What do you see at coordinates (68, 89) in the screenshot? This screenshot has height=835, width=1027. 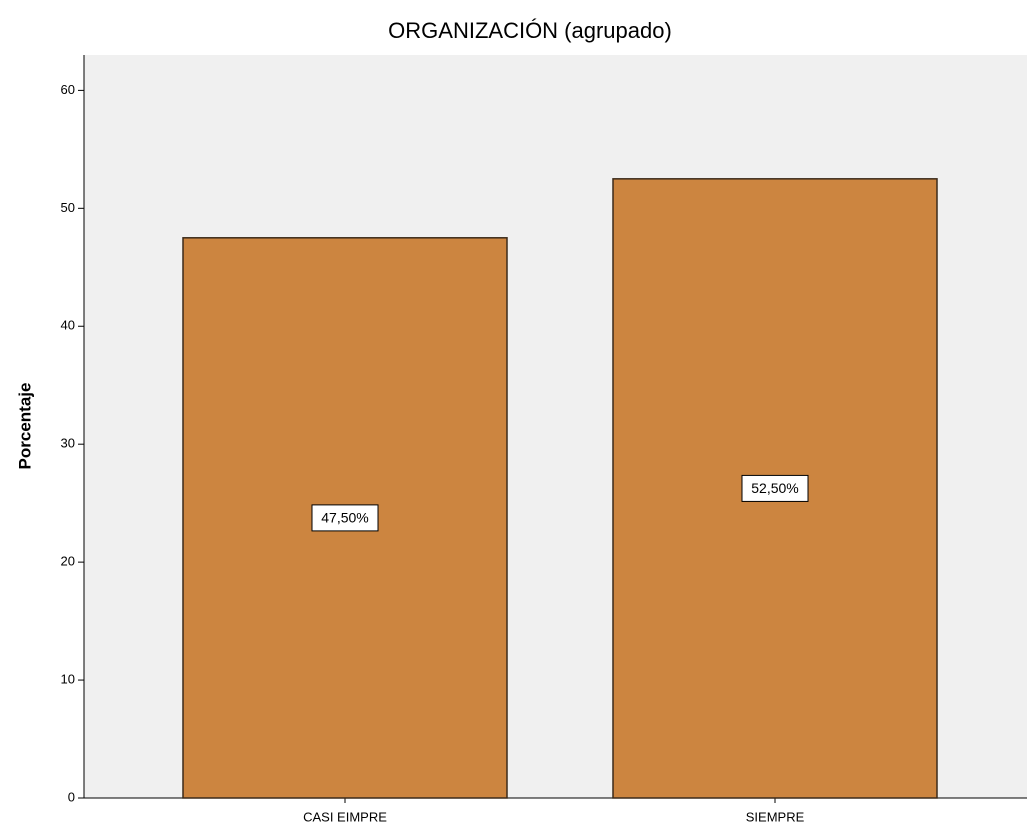 I see `y-tick-label: 60` at bounding box center [68, 89].